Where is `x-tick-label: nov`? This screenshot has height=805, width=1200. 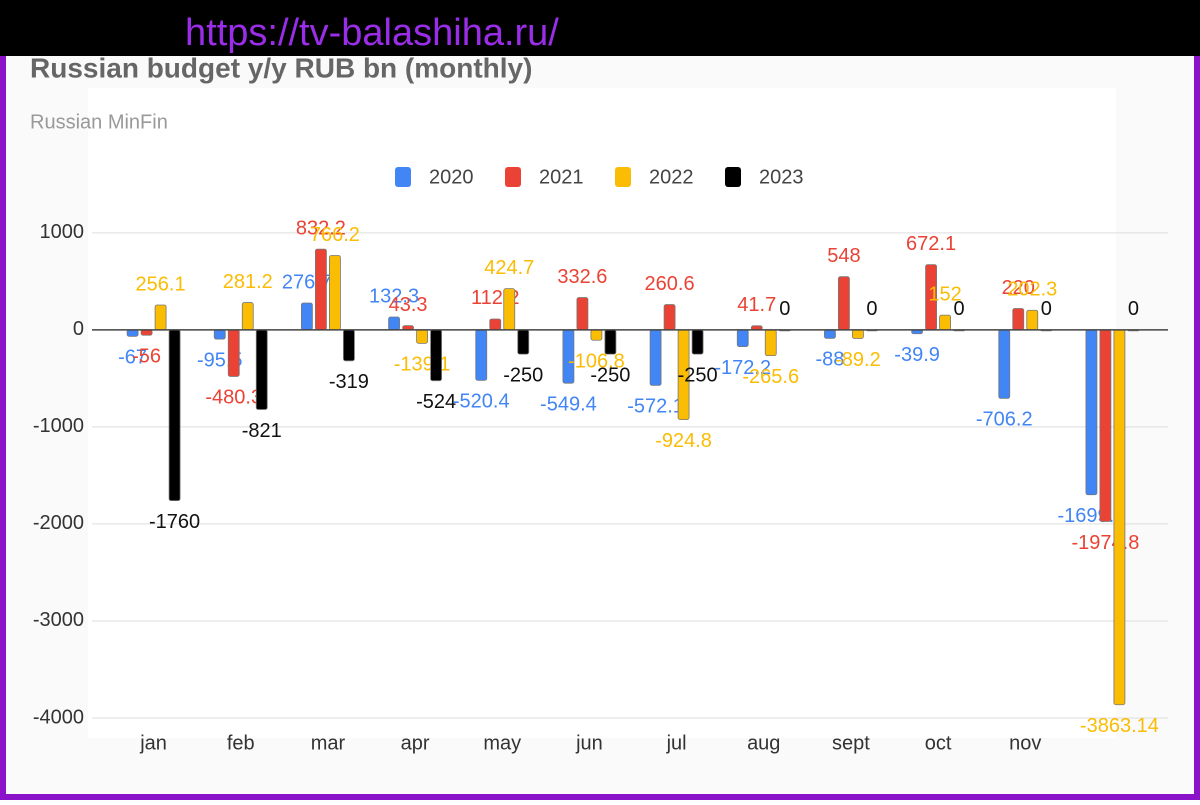 x-tick-label: nov is located at coordinates (1025, 743).